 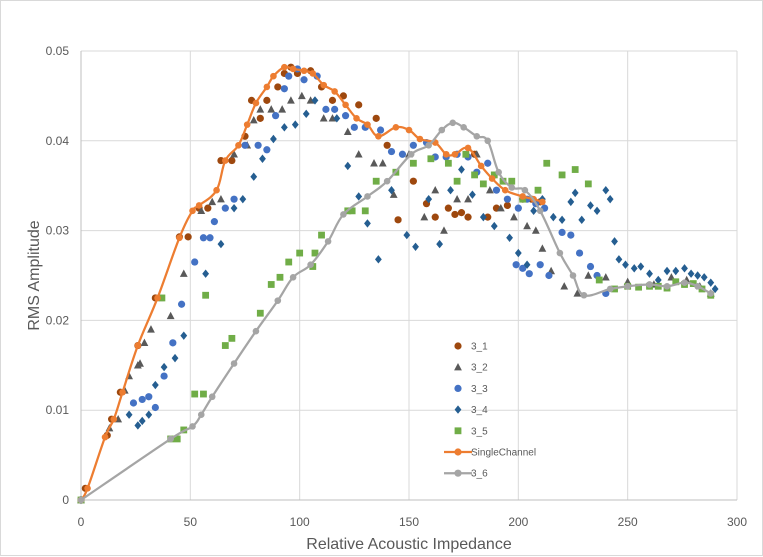 I want to click on x-tick-label: 250, so click(x=628, y=522).